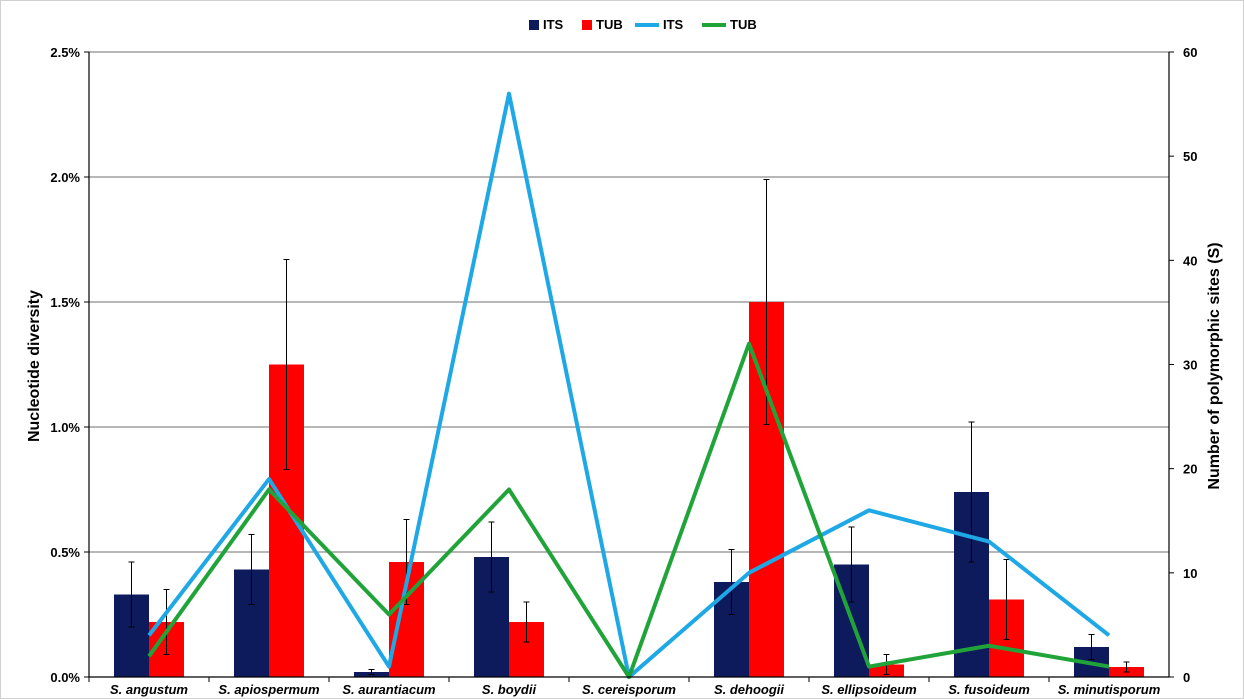  What do you see at coordinates (749, 689) in the screenshot?
I see `x-tick-label: S. dehoogii` at bounding box center [749, 689].